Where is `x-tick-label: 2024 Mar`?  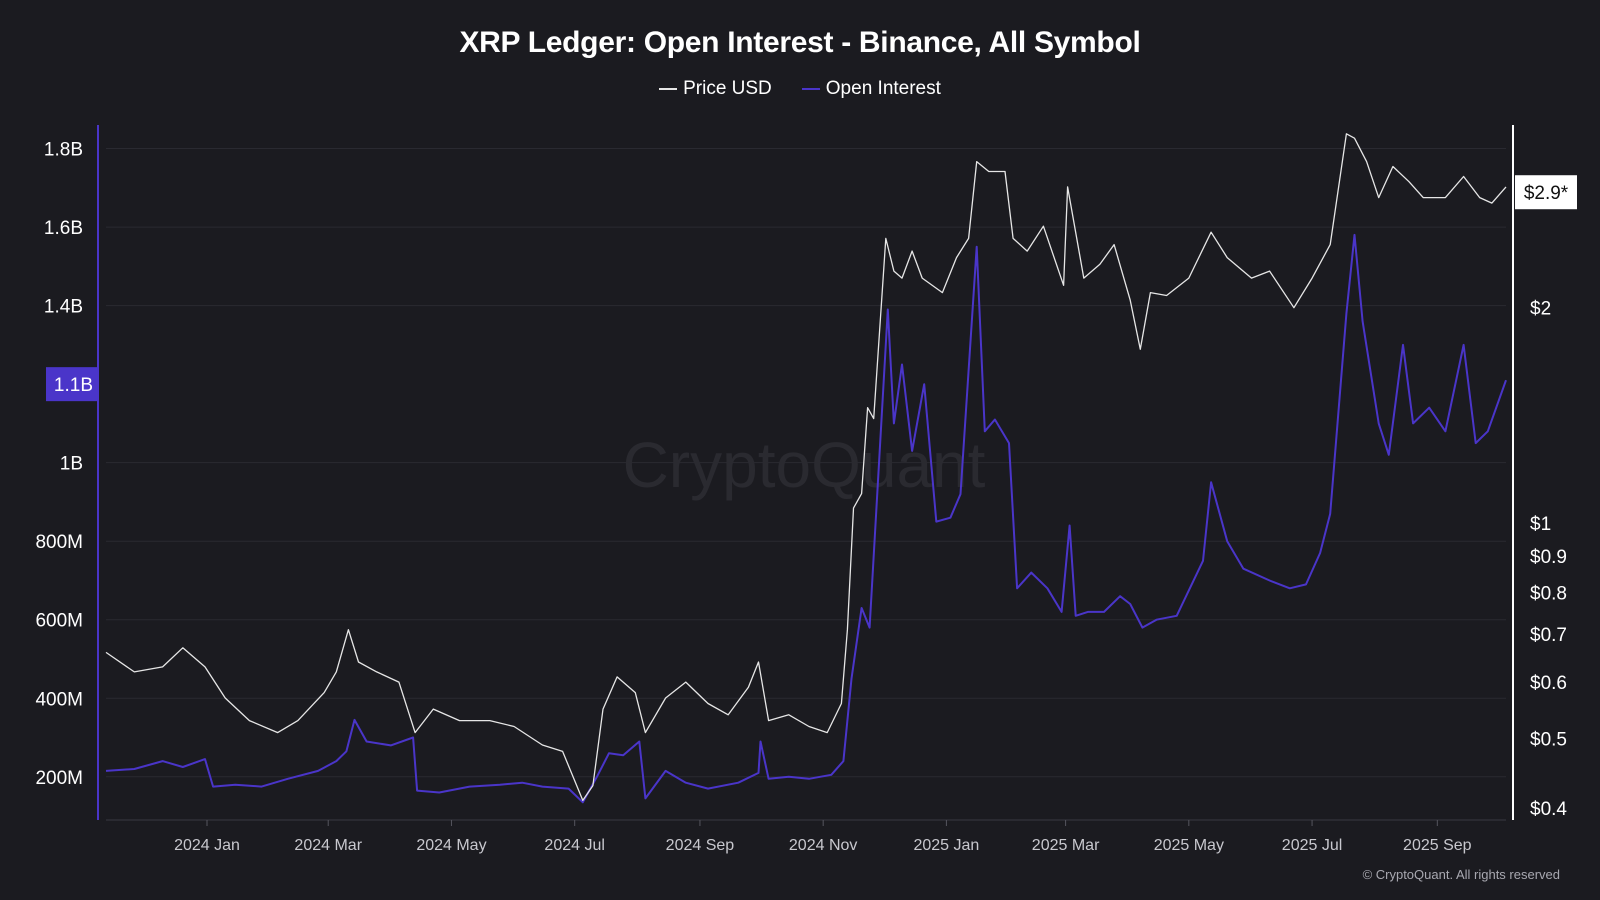 x-tick-label: 2024 Mar is located at coordinates (328, 845).